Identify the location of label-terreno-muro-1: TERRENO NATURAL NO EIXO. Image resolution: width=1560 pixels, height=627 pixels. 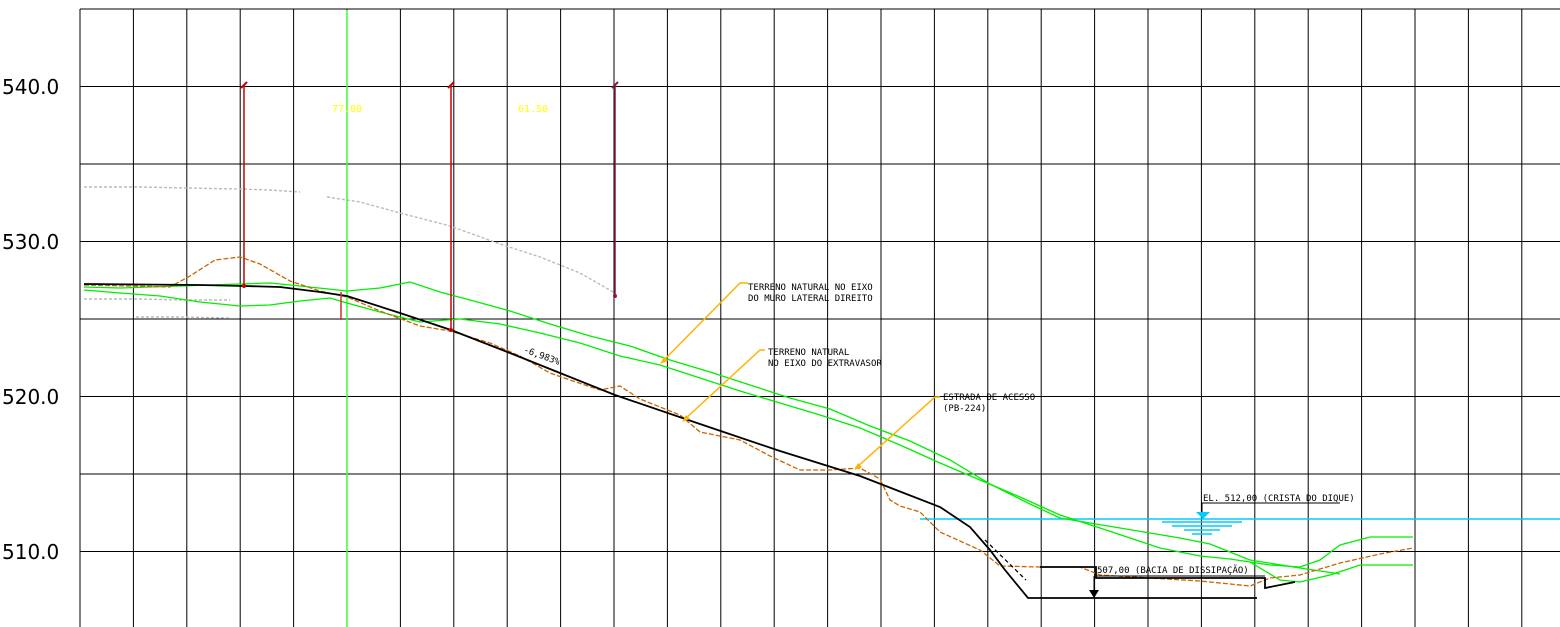
(810, 288).